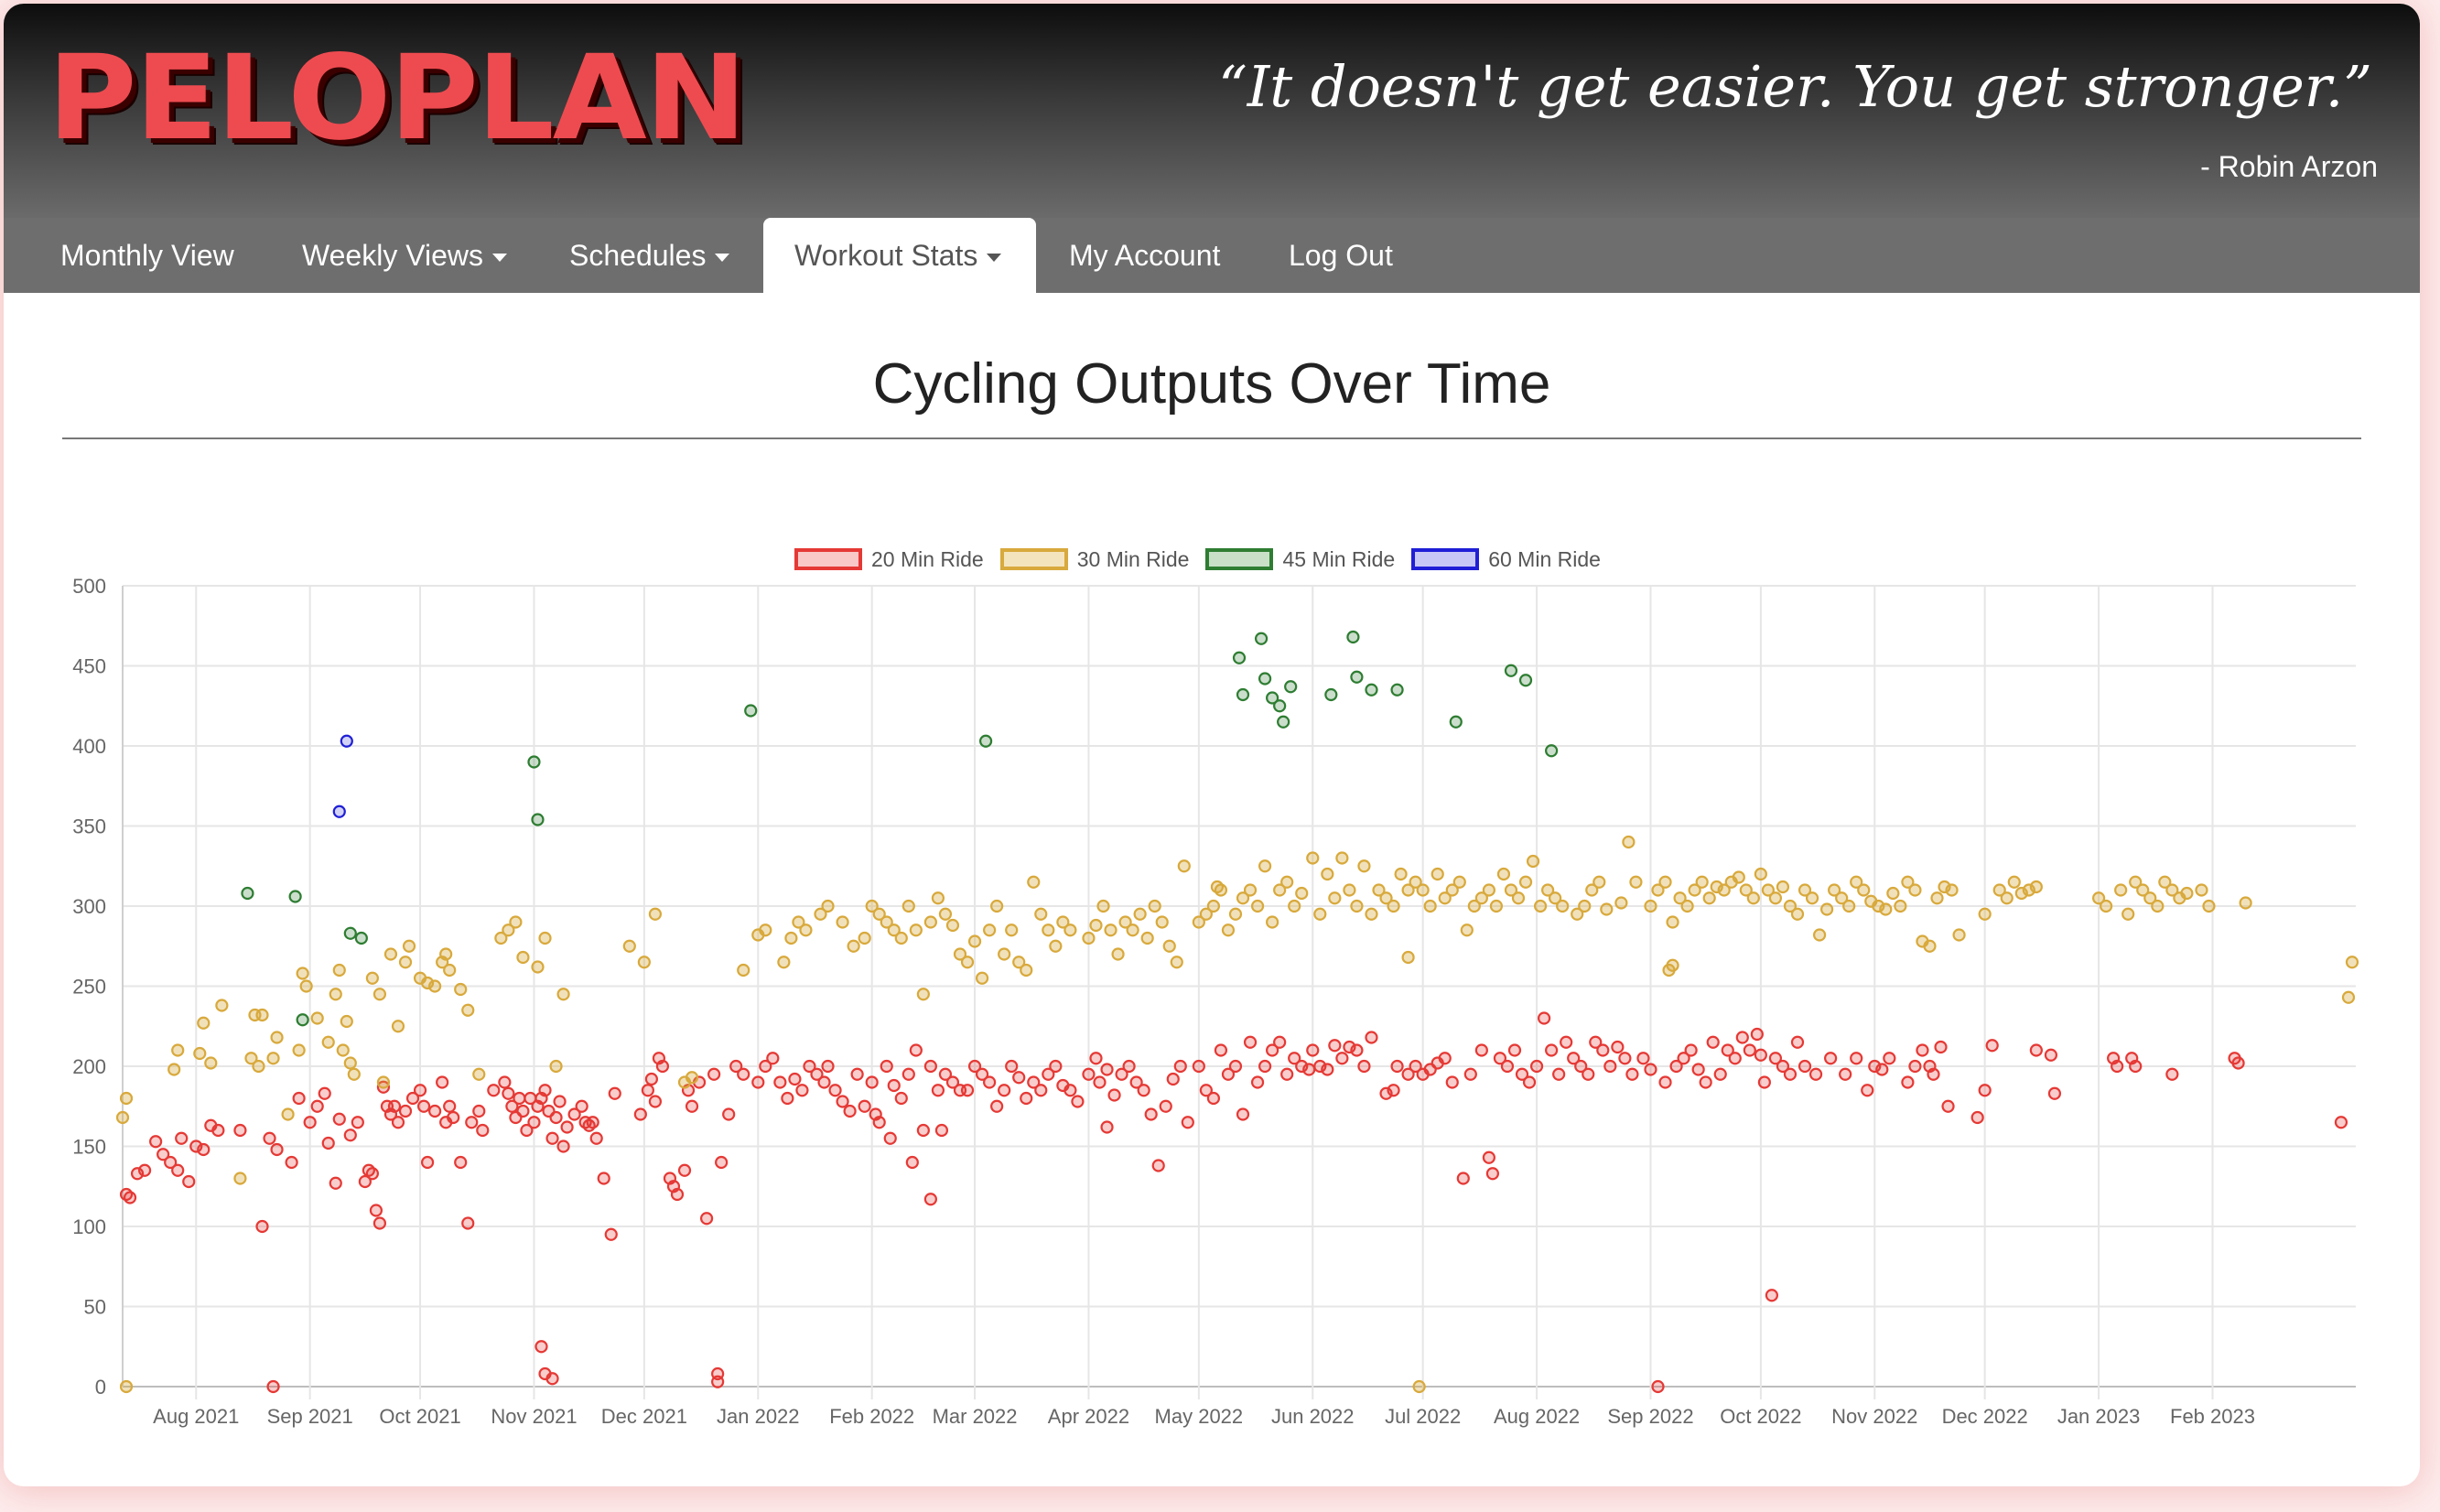 This screenshot has height=1512, width=2440. Describe the element at coordinates (2289, 166) in the screenshot. I see `quote-author: - Robin Arzon` at that location.